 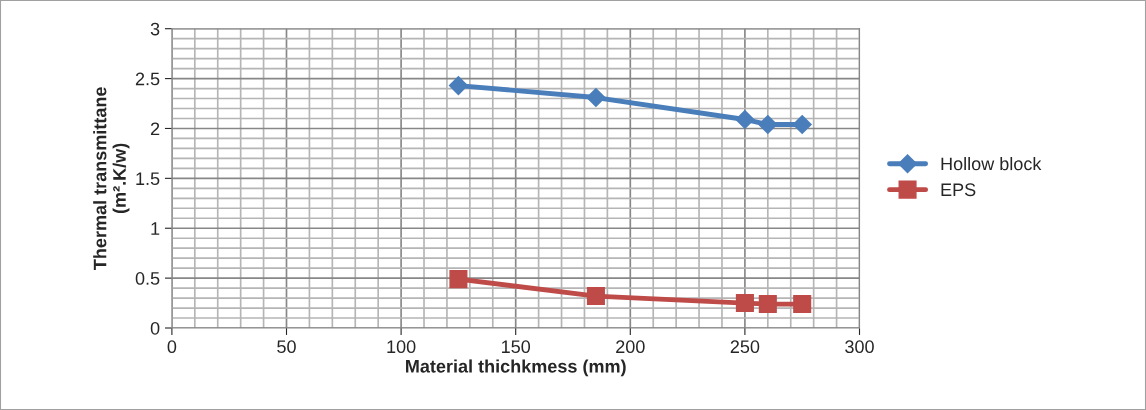 I want to click on y-axis-title: Thermal transmittane (m².K/w), so click(x=111, y=178).